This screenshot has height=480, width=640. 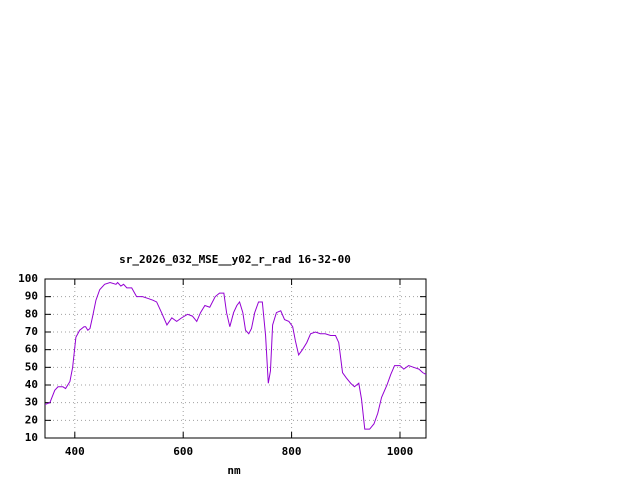 What do you see at coordinates (235, 259) in the screenshot?
I see `chart-title: sr_2026_032_MSE__y02_r_rad 16-32-00` at bounding box center [235, 259].